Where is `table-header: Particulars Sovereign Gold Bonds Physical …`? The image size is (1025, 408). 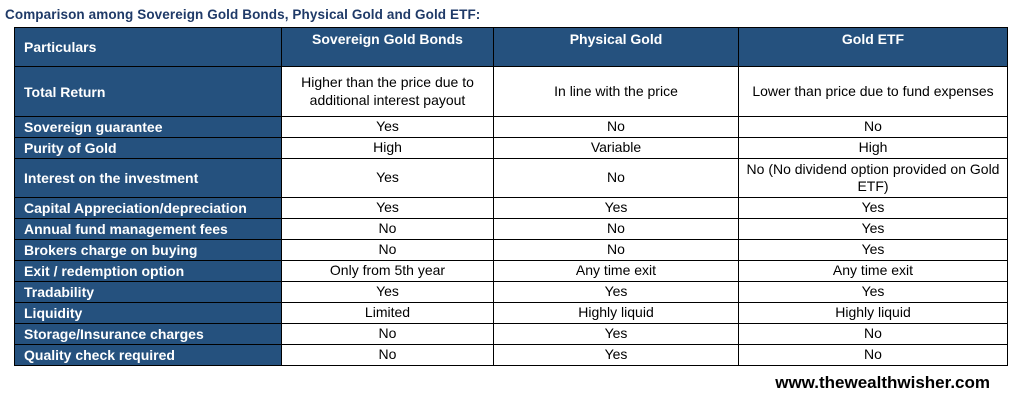
table-header: Particulars Sovereign Gold Bonds Physical … is located at coordinates (511, 47).